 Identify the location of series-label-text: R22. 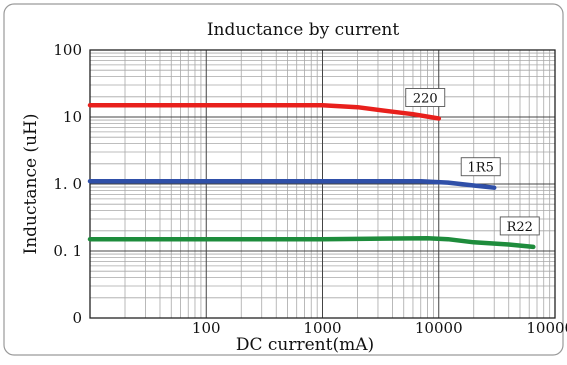
(520, 227).